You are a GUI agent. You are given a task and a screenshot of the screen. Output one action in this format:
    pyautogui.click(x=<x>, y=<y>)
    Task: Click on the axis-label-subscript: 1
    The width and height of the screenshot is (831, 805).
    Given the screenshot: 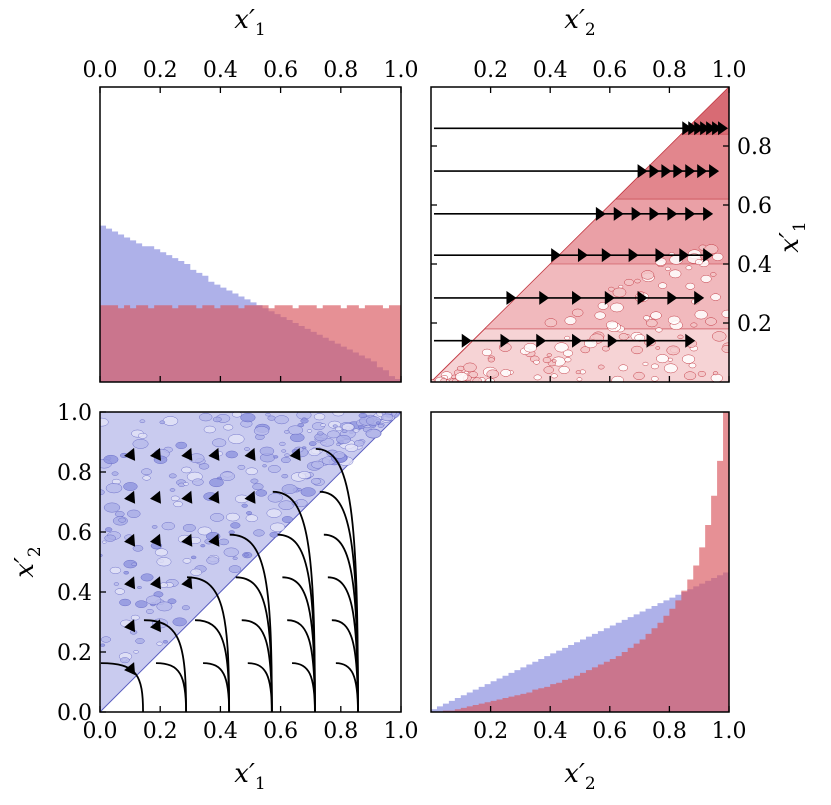 What is the action you would take?
    pyautogui.click(x=260, y=30)
    